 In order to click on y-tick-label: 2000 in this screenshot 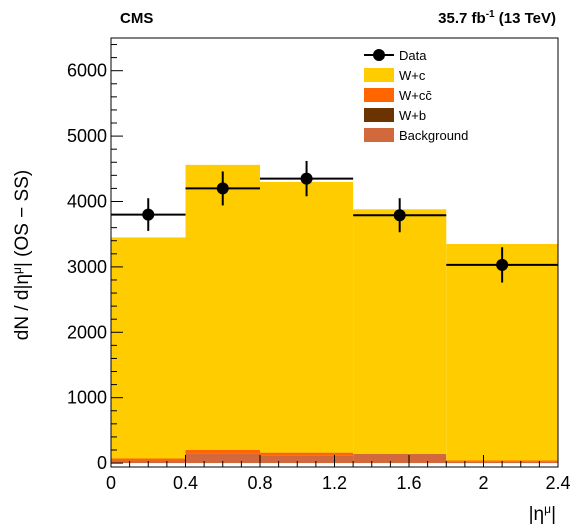, I will do `click(87, 332)`.